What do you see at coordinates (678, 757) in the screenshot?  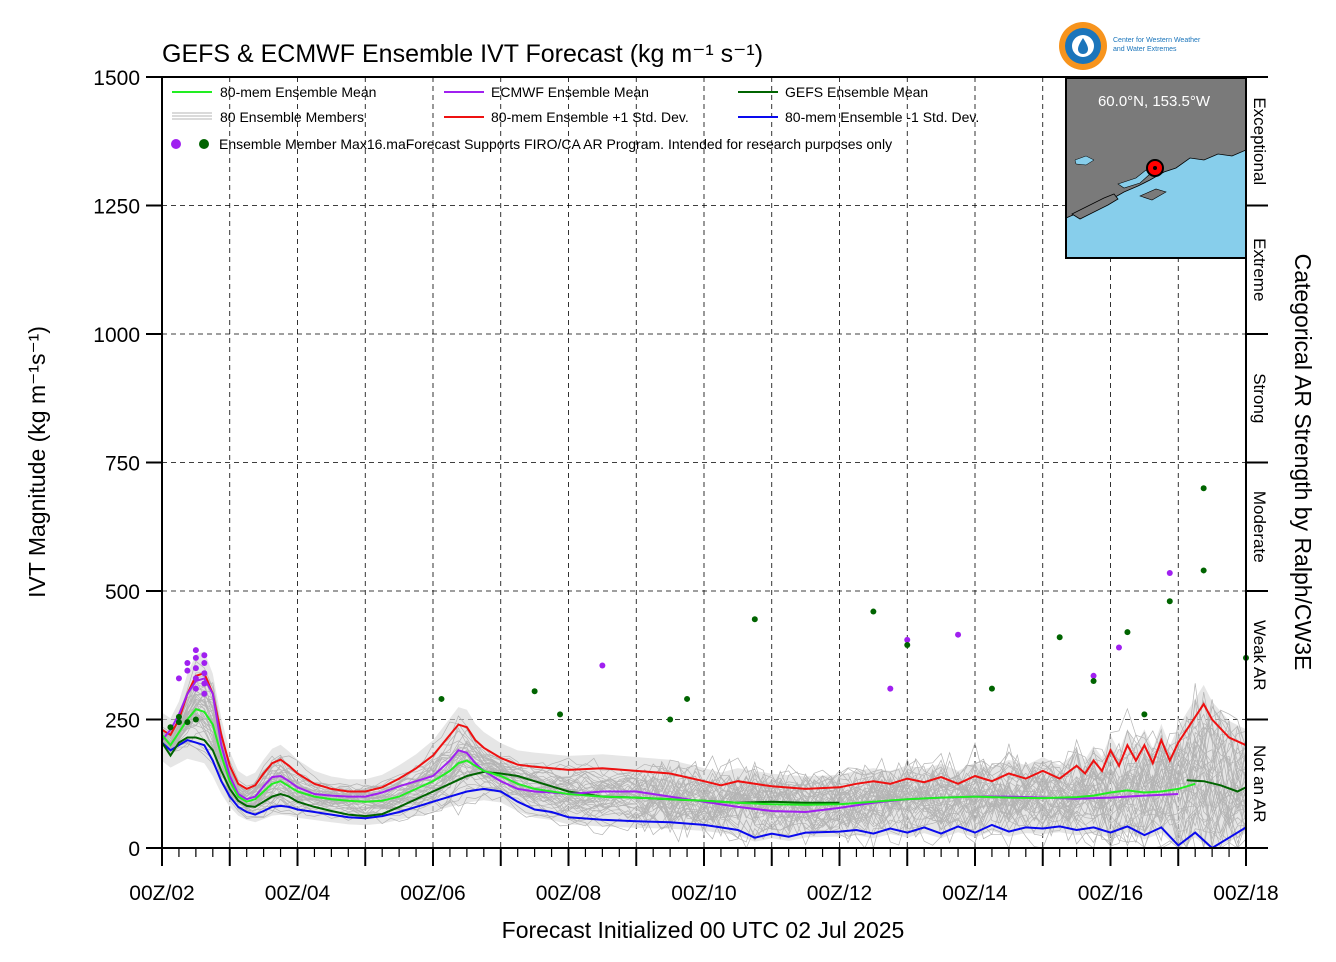 I see `series-line-80mem-mean` at bounding box center [678, 757].